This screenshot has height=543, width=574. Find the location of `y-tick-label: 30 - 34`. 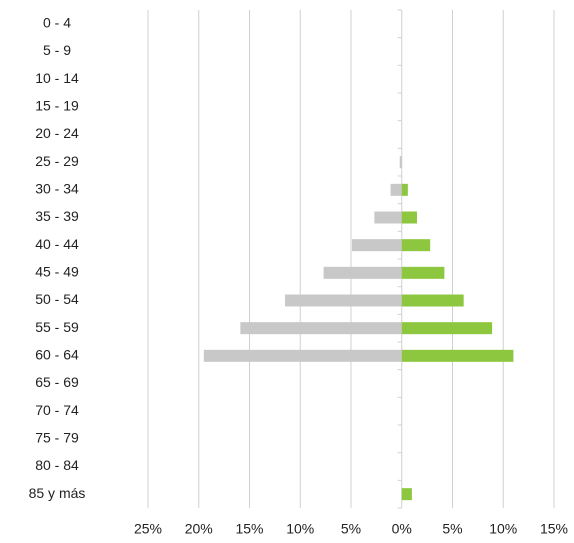

y-tick-label: 30 - 34 is located at coordinates (57, 189).